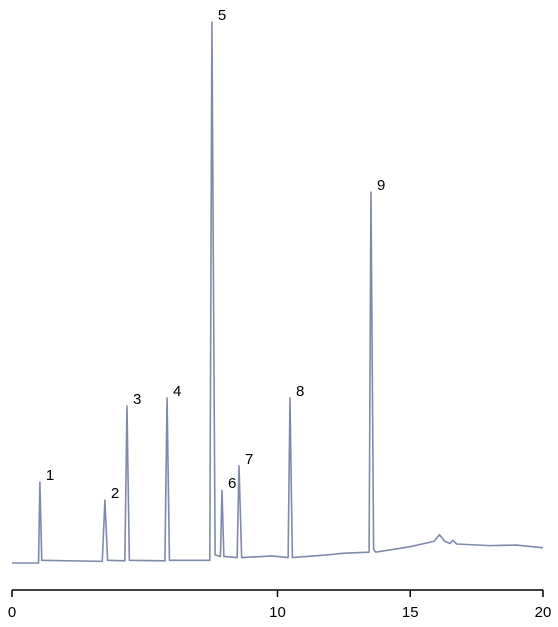 Image resolution: width=558 pixels, height=627 pixels. What do you see at coordinates (232, 483) in the screenshot?
I see `peak-label: 6` at bounding box center [232, 483].